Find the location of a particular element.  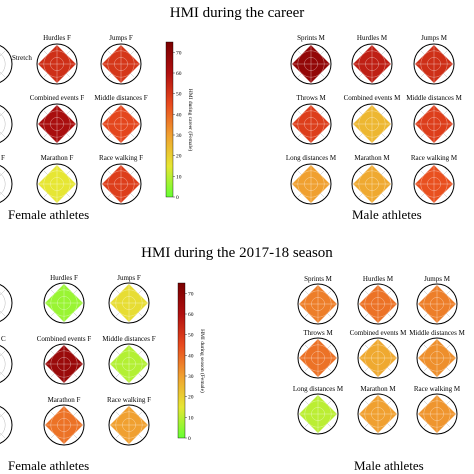

radar-panel-c: C is located at coordinates (6, 359).